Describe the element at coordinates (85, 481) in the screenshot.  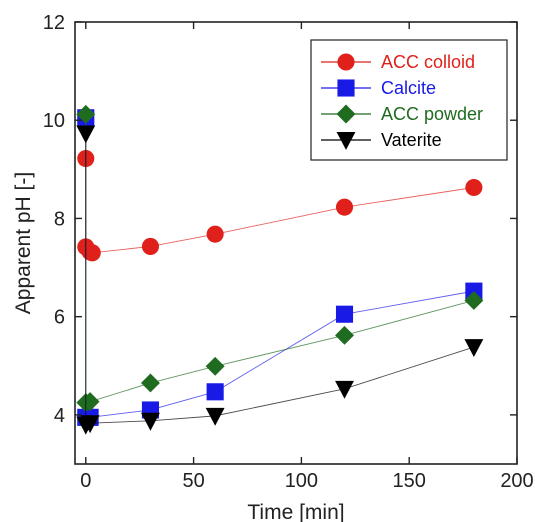
I see `x-tick-label: 0` at that location.